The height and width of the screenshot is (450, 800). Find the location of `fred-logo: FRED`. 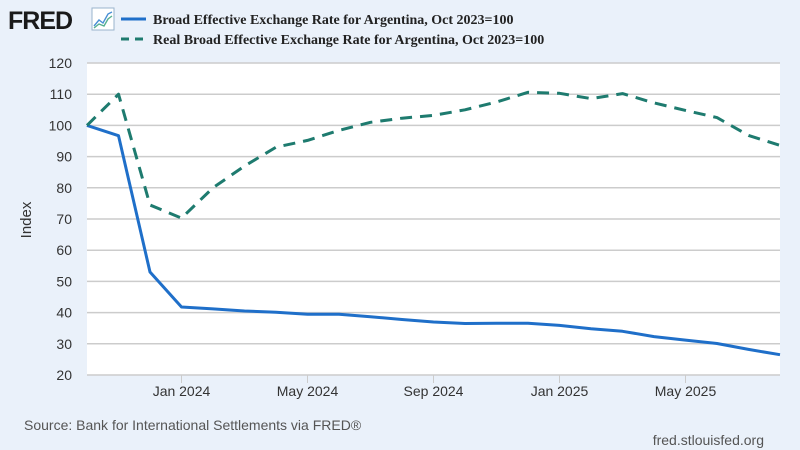

fred-logo: FRED is located at coordinates (61, 21).